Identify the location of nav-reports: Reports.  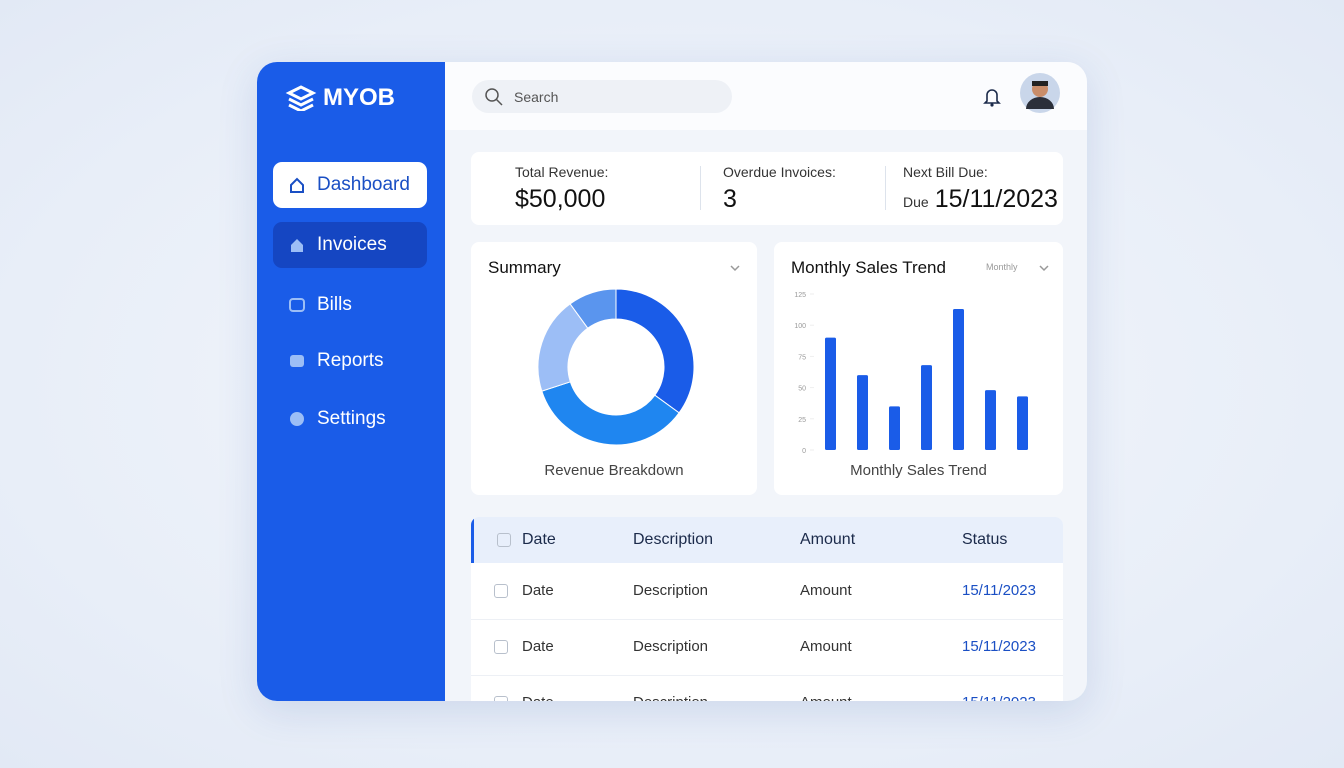
(350, 361).